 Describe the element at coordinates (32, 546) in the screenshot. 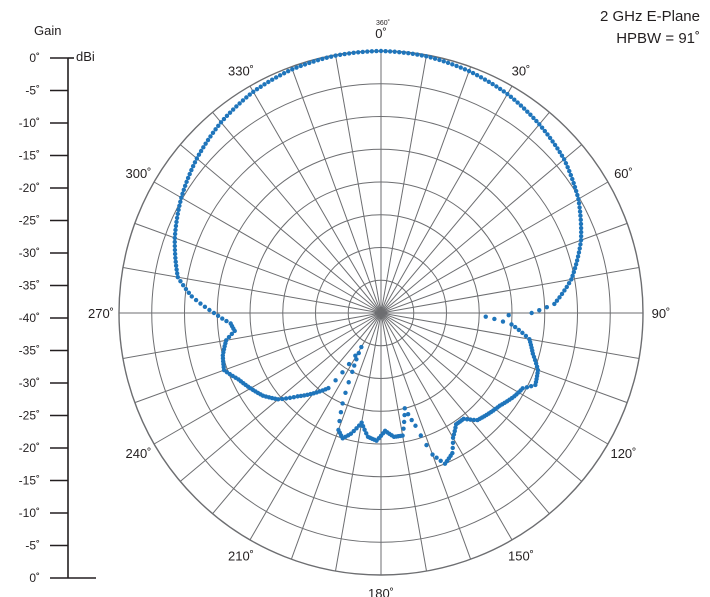

I see `scale-tick-label: -5˚` at that location.